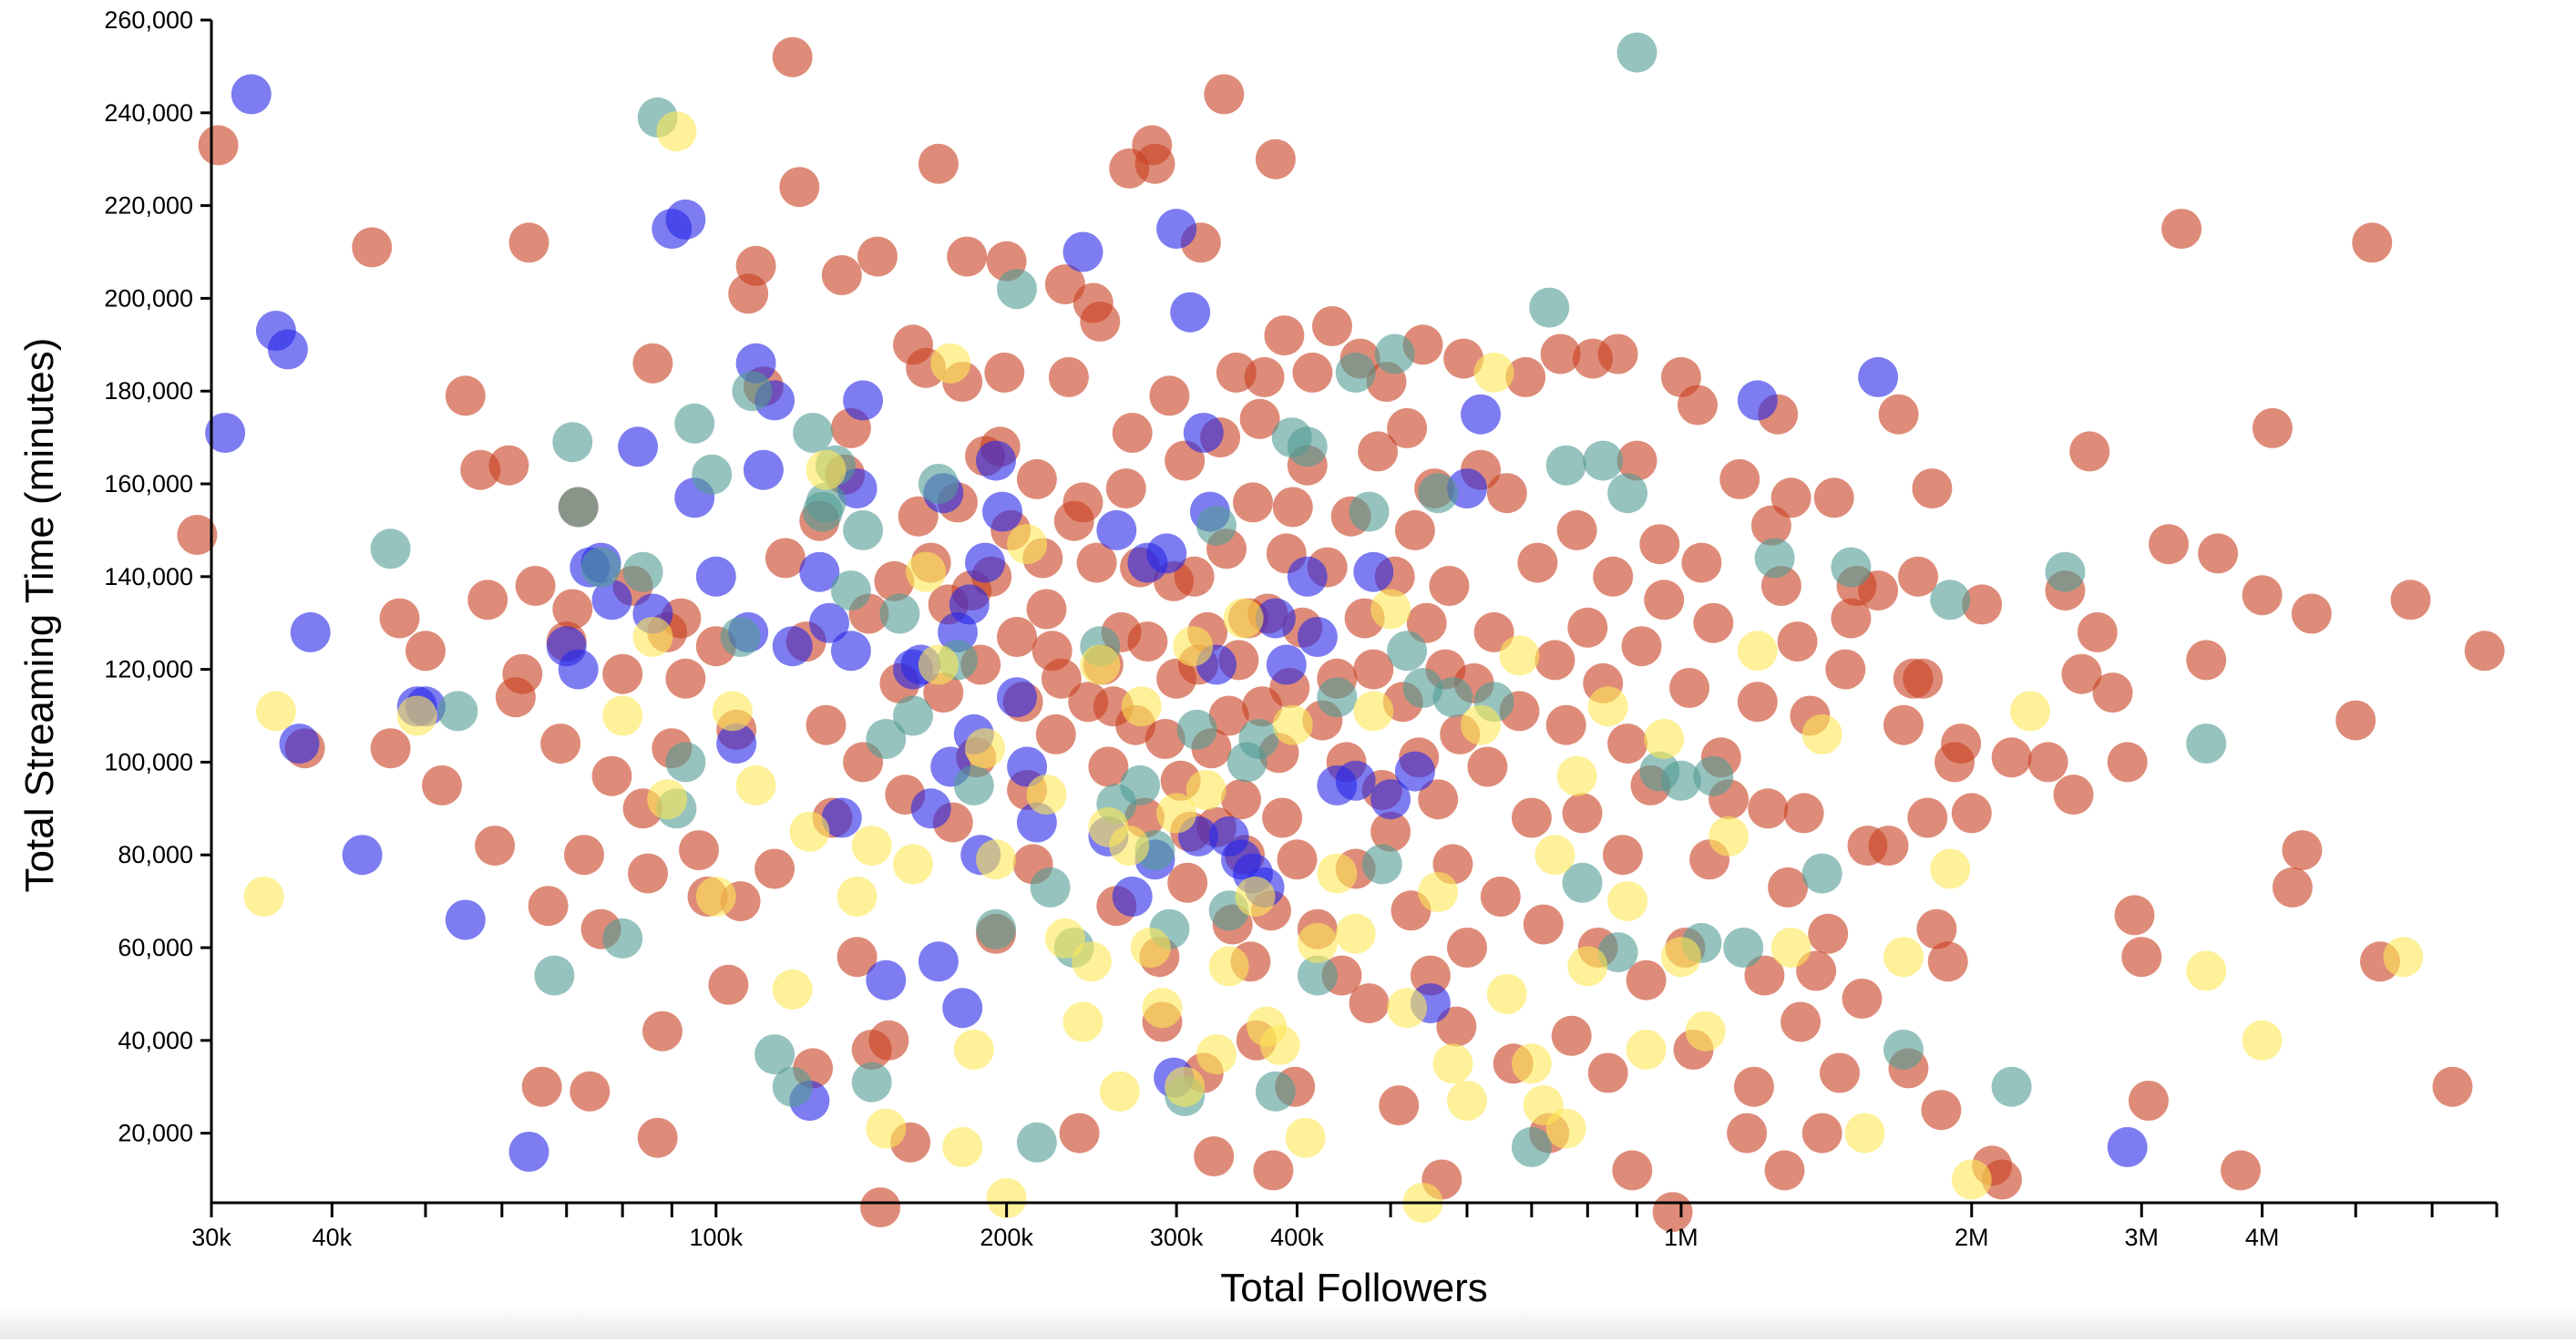  What do you see at coordinates (1177, 1237) in the screenshot?
I see `x-tick-label: 300k` at bounding box center [1177, 1237].